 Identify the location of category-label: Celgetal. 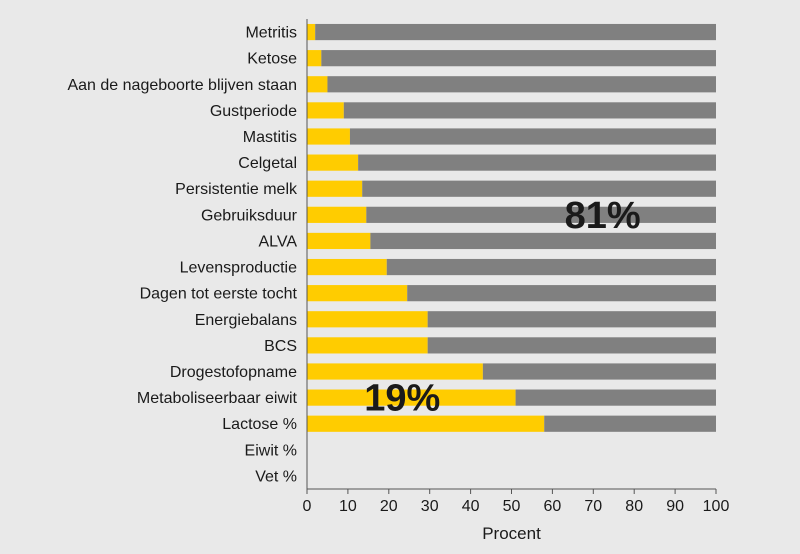
(267, 163).